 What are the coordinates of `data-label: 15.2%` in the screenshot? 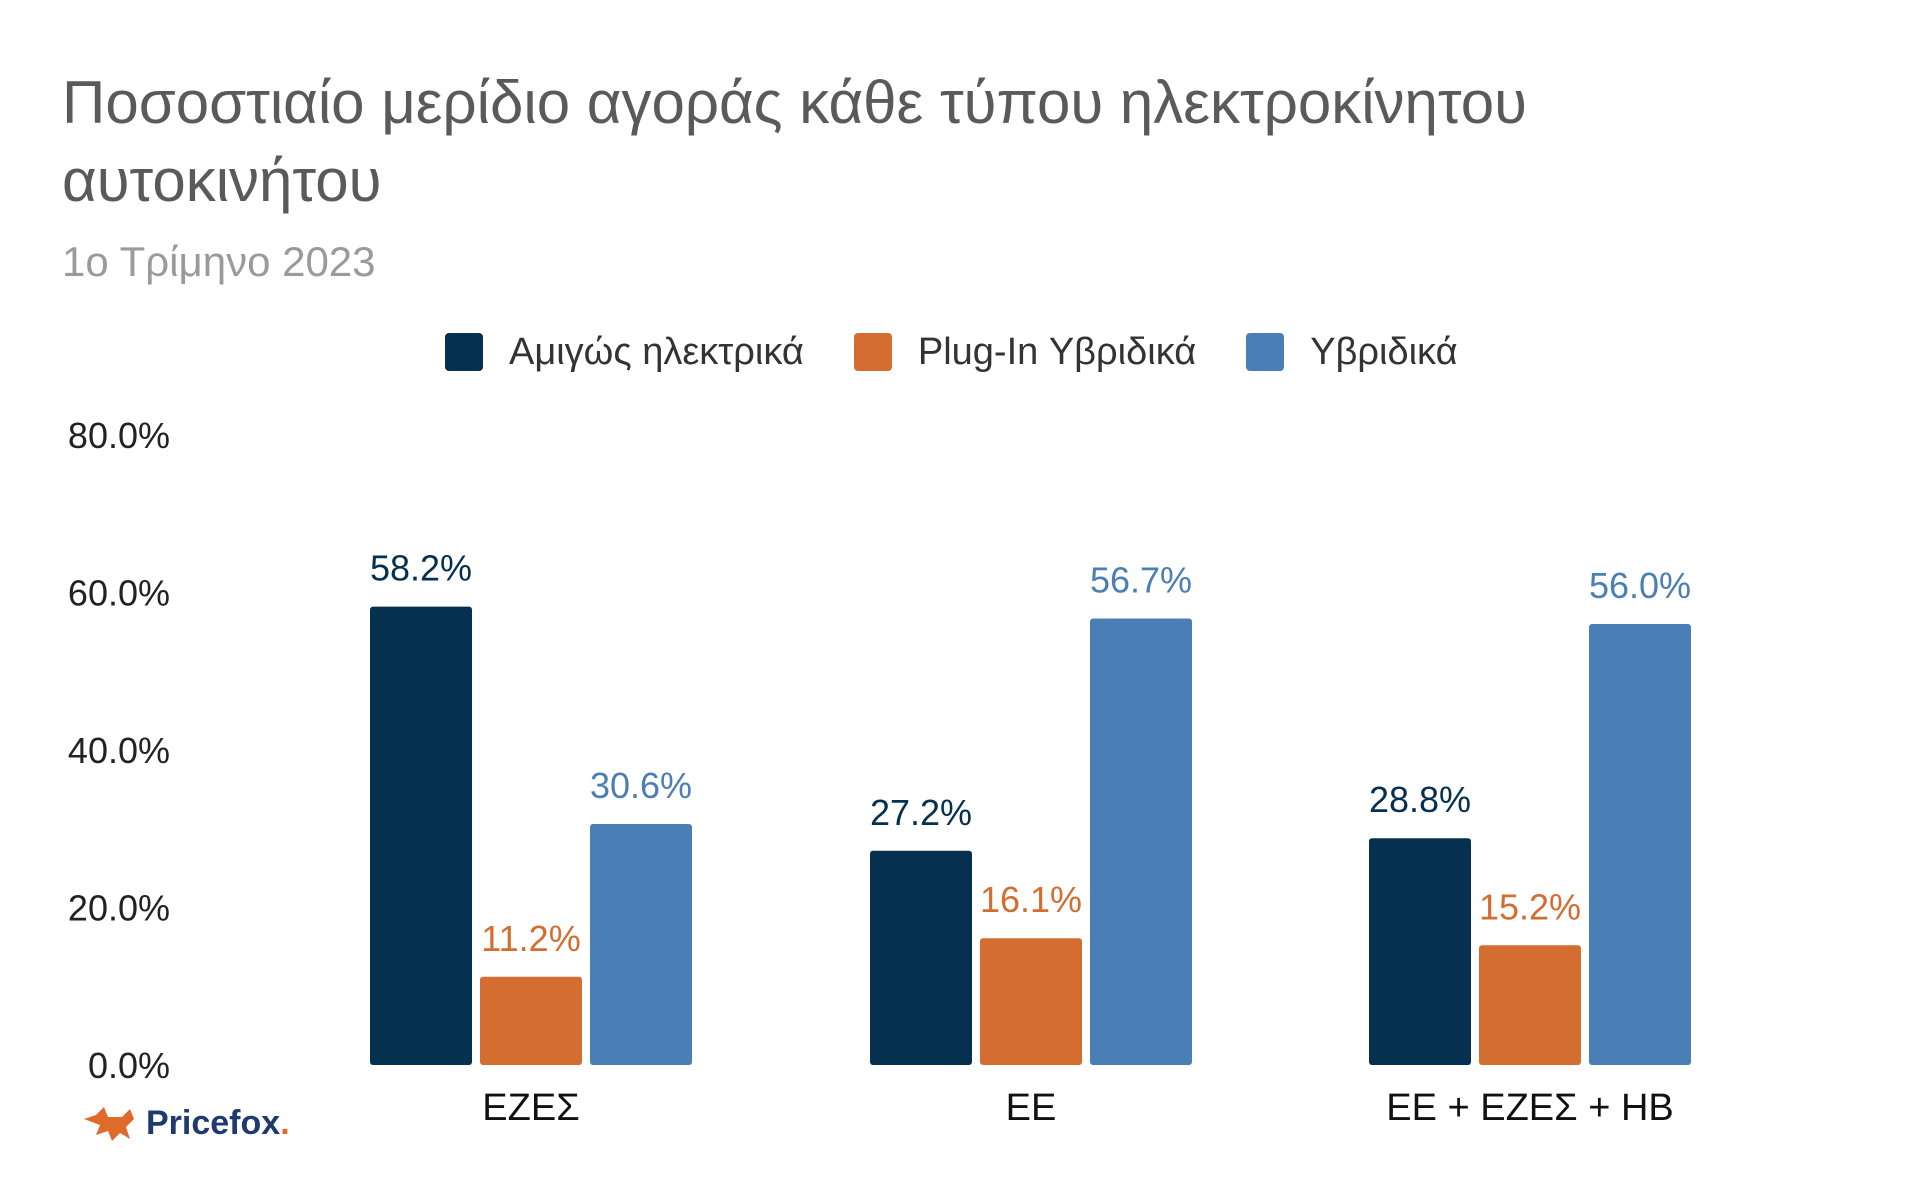 It's located at (1530, 906).